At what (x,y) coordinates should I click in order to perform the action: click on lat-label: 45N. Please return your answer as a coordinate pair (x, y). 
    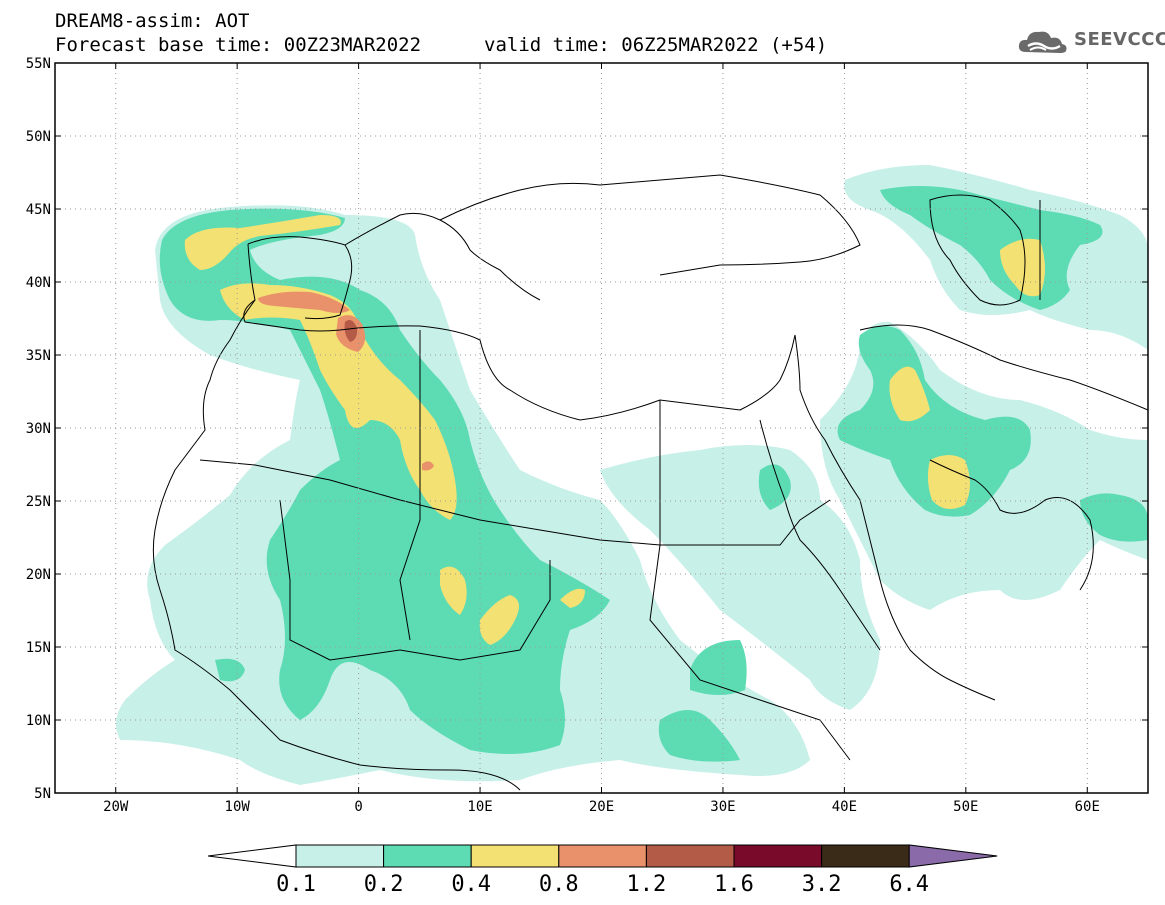
    Looking at the image, I should click on (38, 210).